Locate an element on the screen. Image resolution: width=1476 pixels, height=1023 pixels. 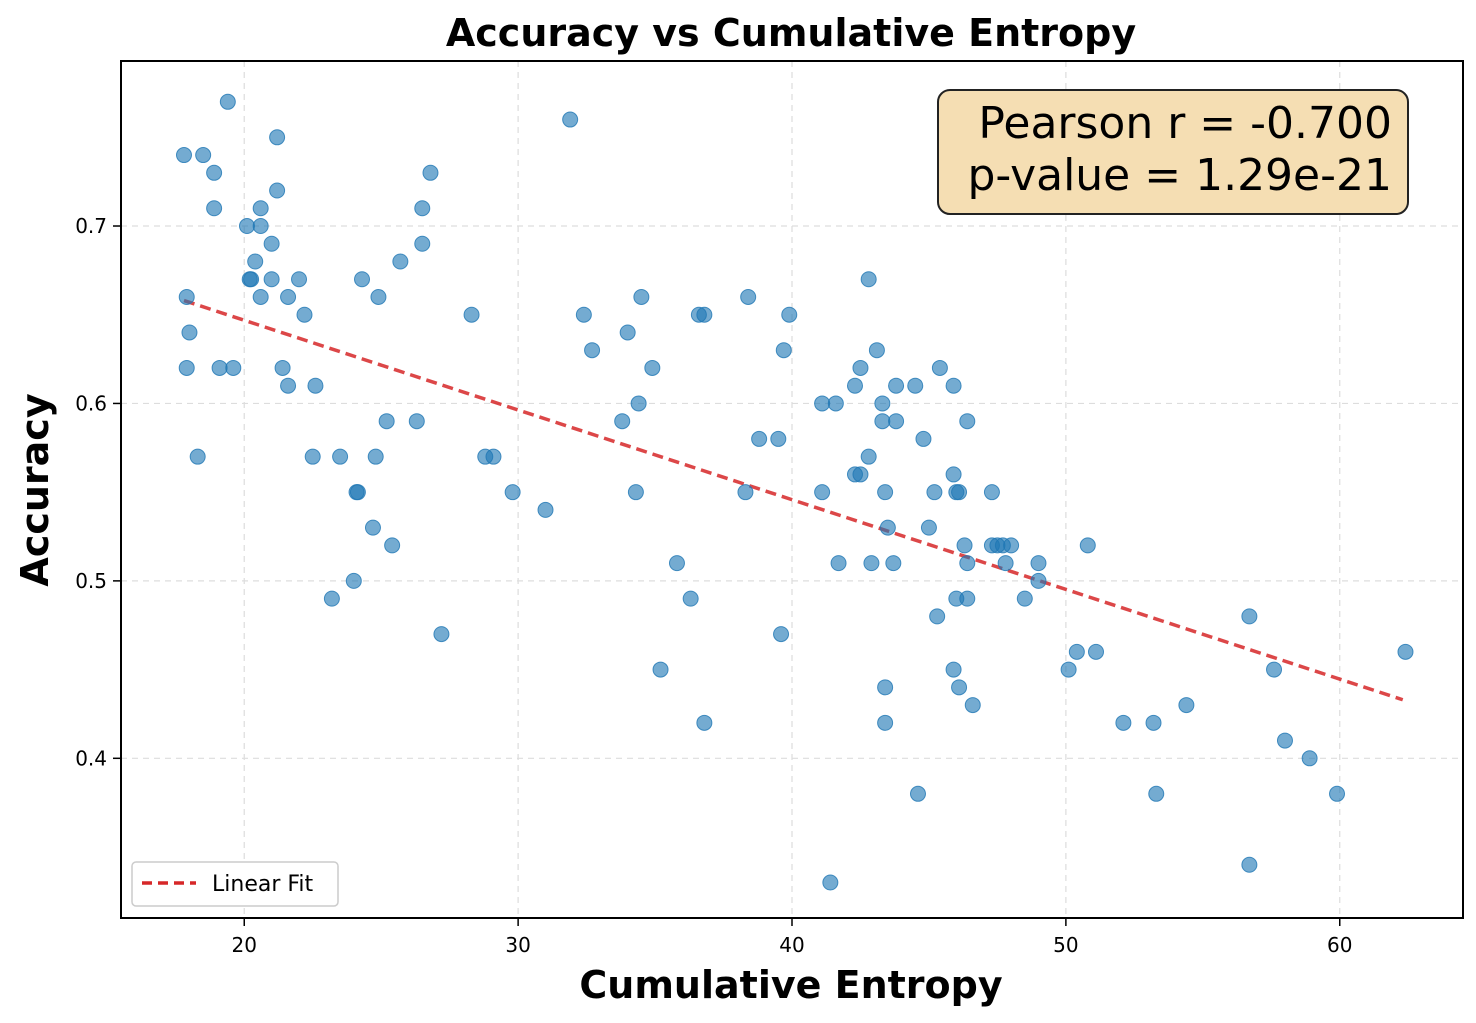
stats-annotation: Pearson r = -0.700 p-value = 1.29e-21 is located at coordinates (1173, 152).